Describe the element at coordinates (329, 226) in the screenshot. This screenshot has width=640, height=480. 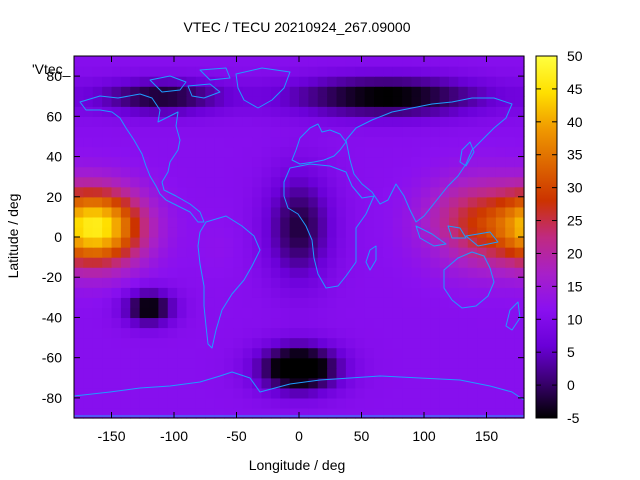
I see `coastline-africa` at that location.